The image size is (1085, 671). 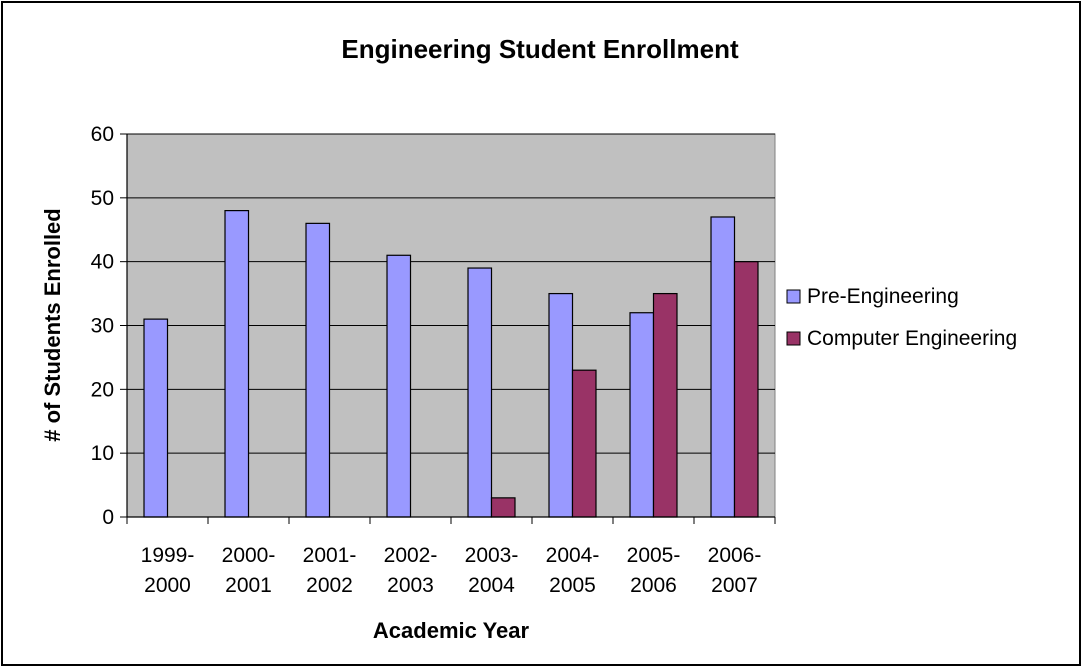 I want to click on legend-swatch-pre-engineering, so click(x=793, y=296).